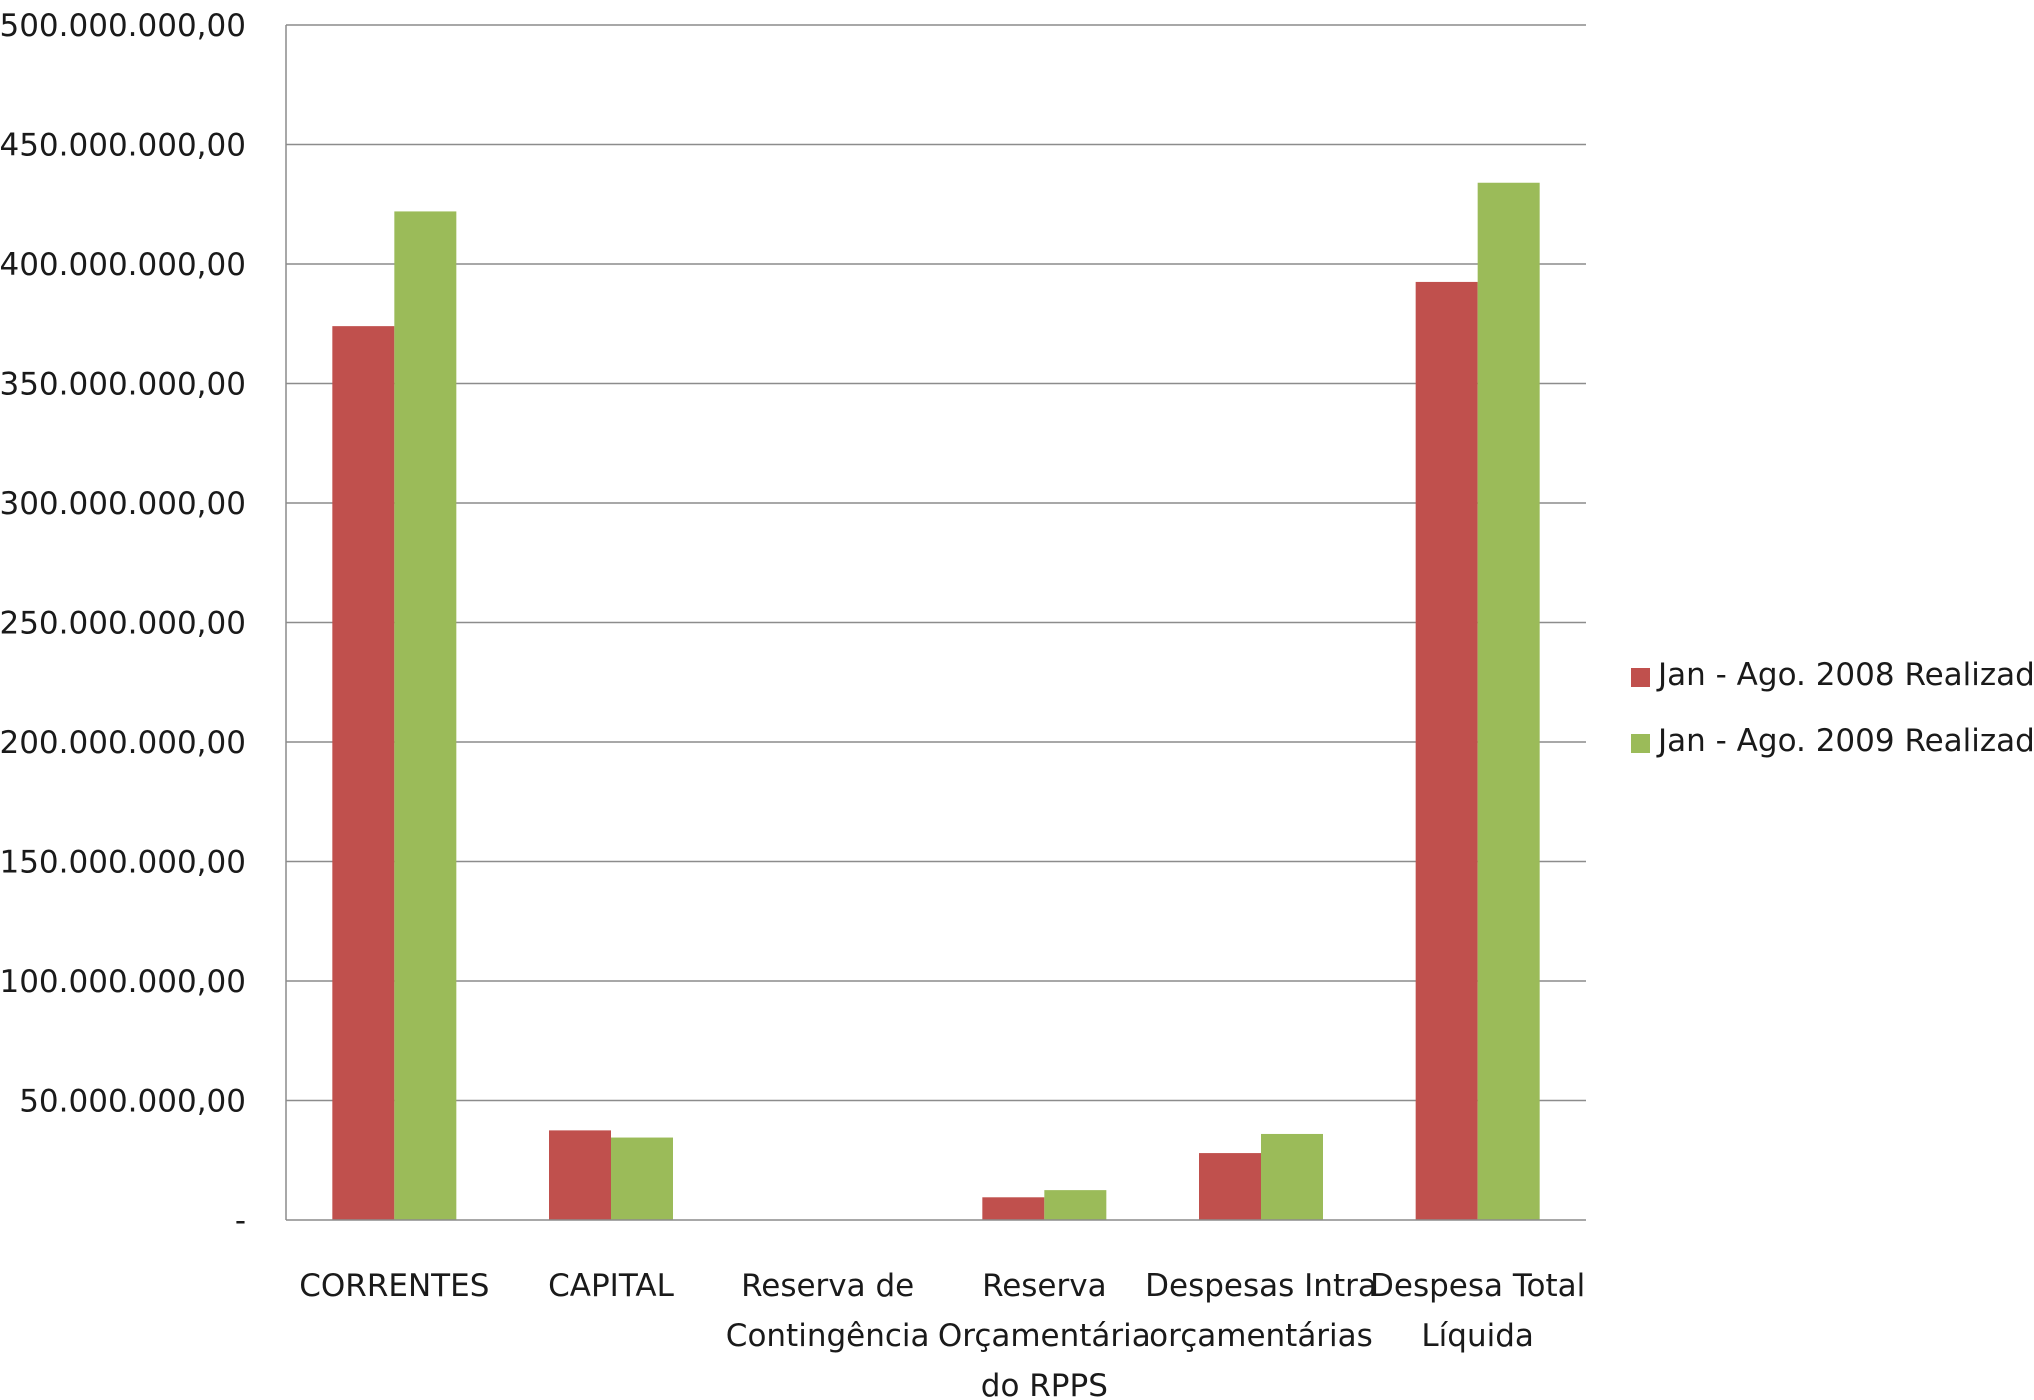 The height and width of the screenshot is (1400, 2034). What do you see at coordinates (123, 504) in the screenshot?
I see `y-tick-label: 300.000.000,00` at bounding box center [123, 504].